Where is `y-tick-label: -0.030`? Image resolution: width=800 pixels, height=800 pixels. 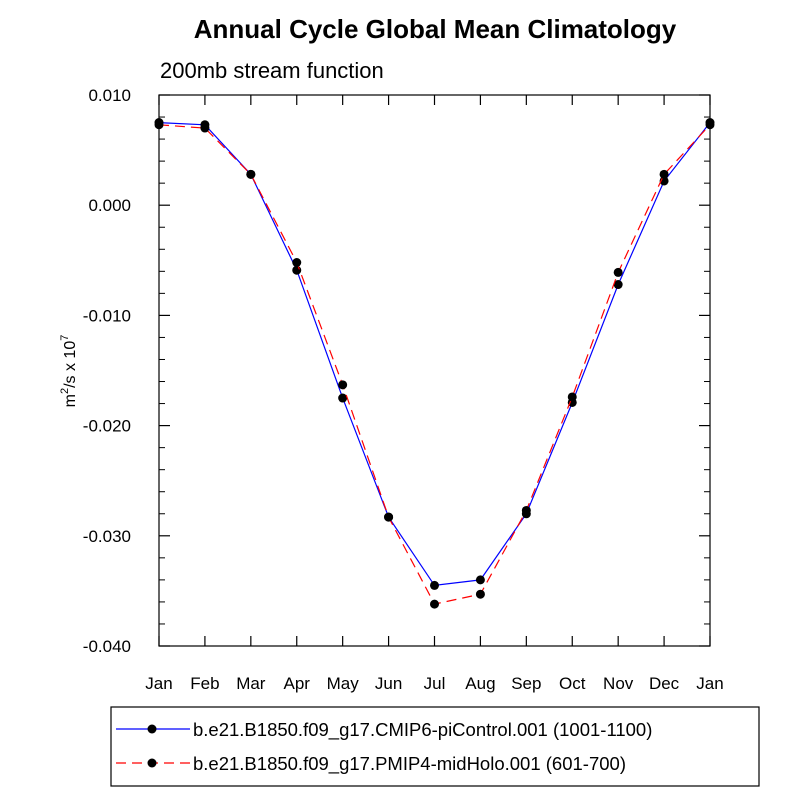 y-tick-label: -0.030 is located at coordinates (107, 536).